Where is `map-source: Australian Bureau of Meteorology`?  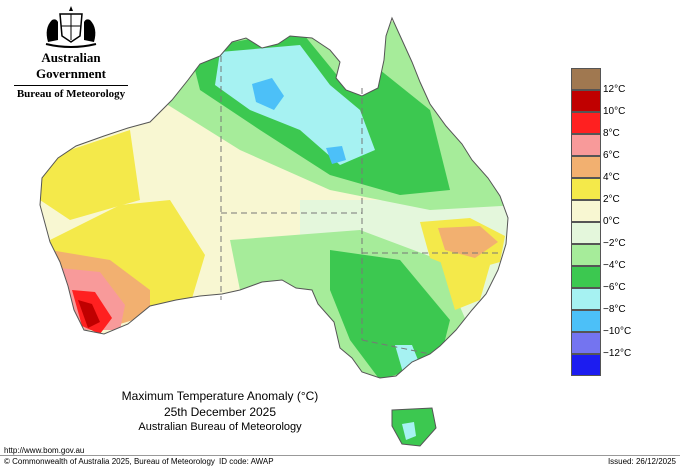
map-source: Australian Bureau of Meteorology is located at coordinates (220, 427).